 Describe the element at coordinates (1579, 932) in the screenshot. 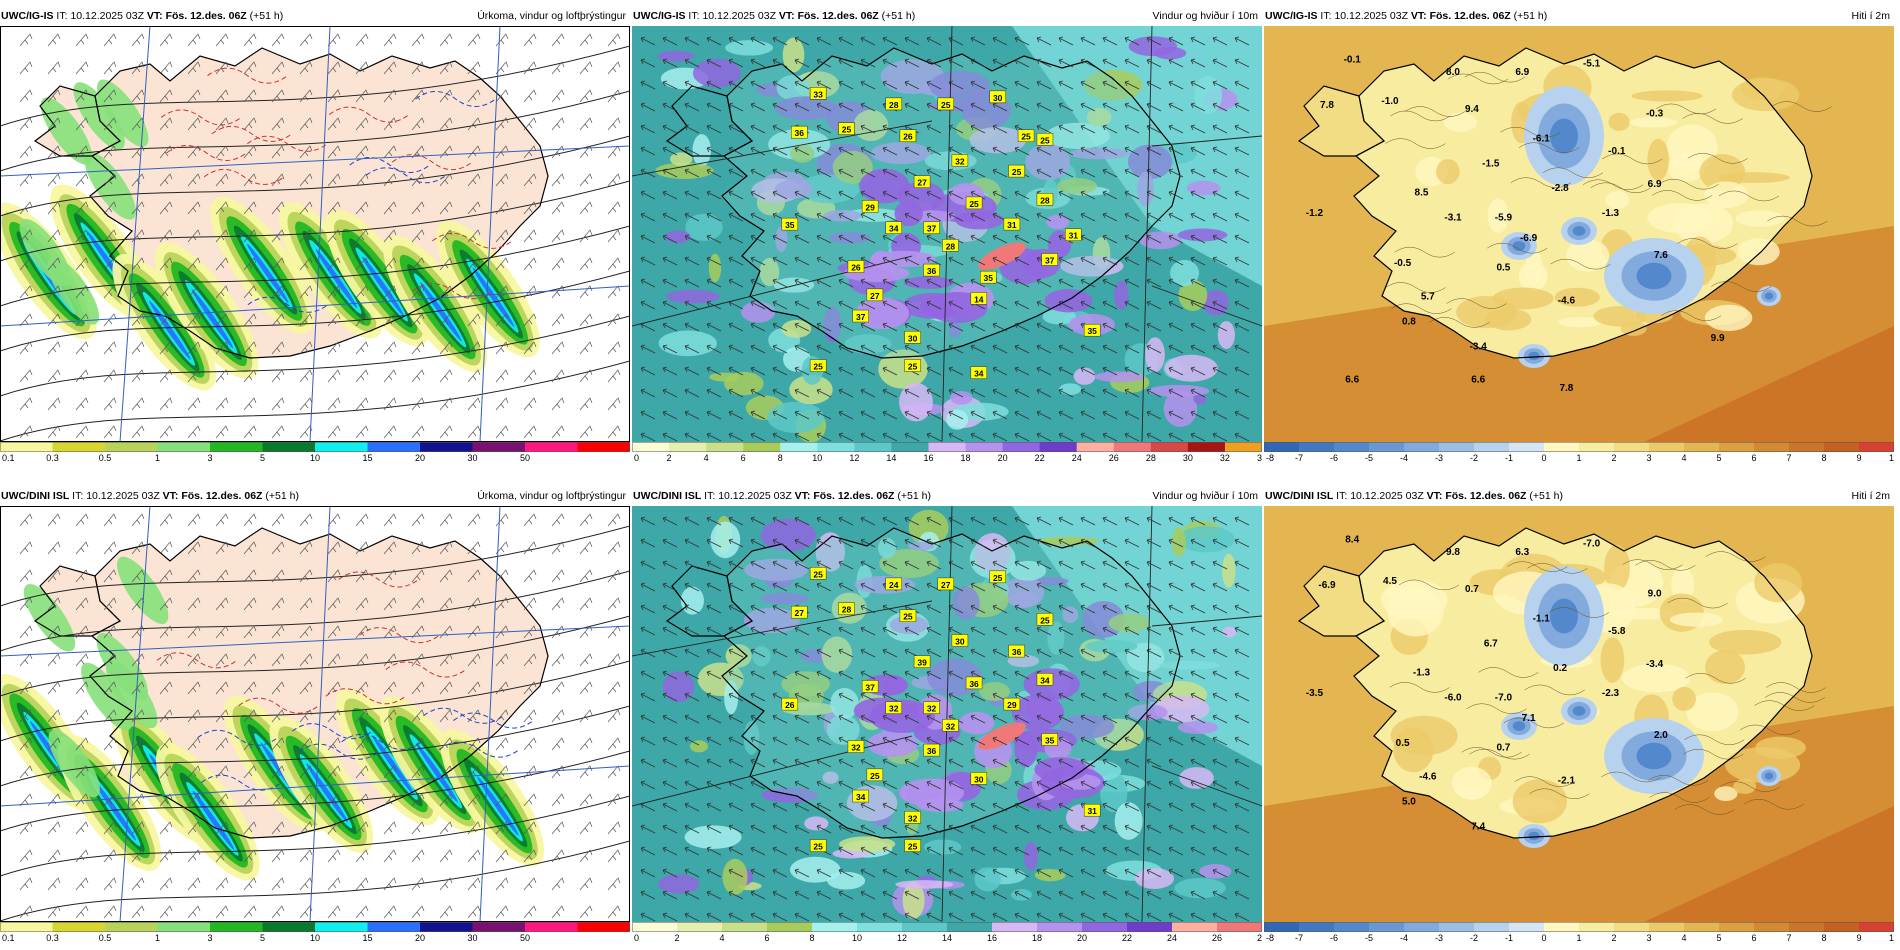

I see `colorbar: -8-7-6-5-4-3-2-1012345678910` at that location.